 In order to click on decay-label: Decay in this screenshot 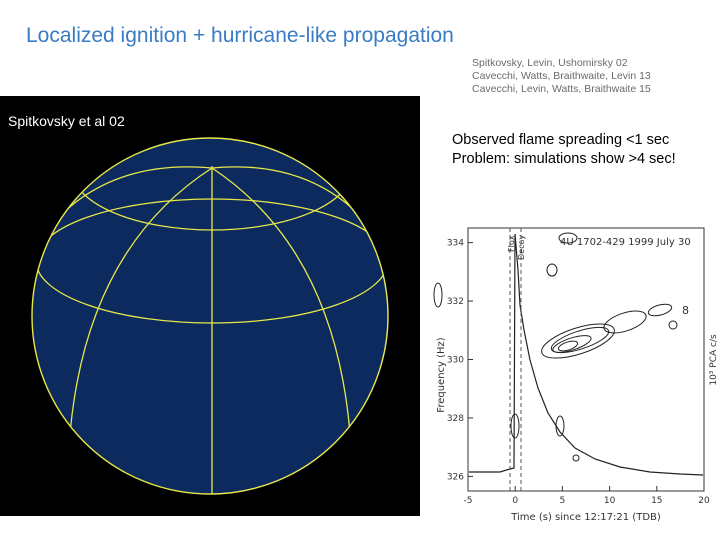, I will do `click(521, 247)`.